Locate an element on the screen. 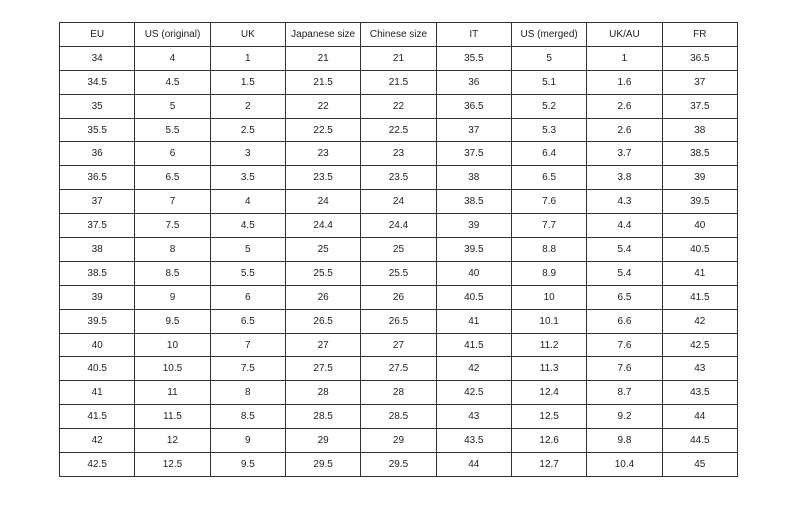 The image size is (793, 505). table-cell: 8 is located at coordinates (172, 249).